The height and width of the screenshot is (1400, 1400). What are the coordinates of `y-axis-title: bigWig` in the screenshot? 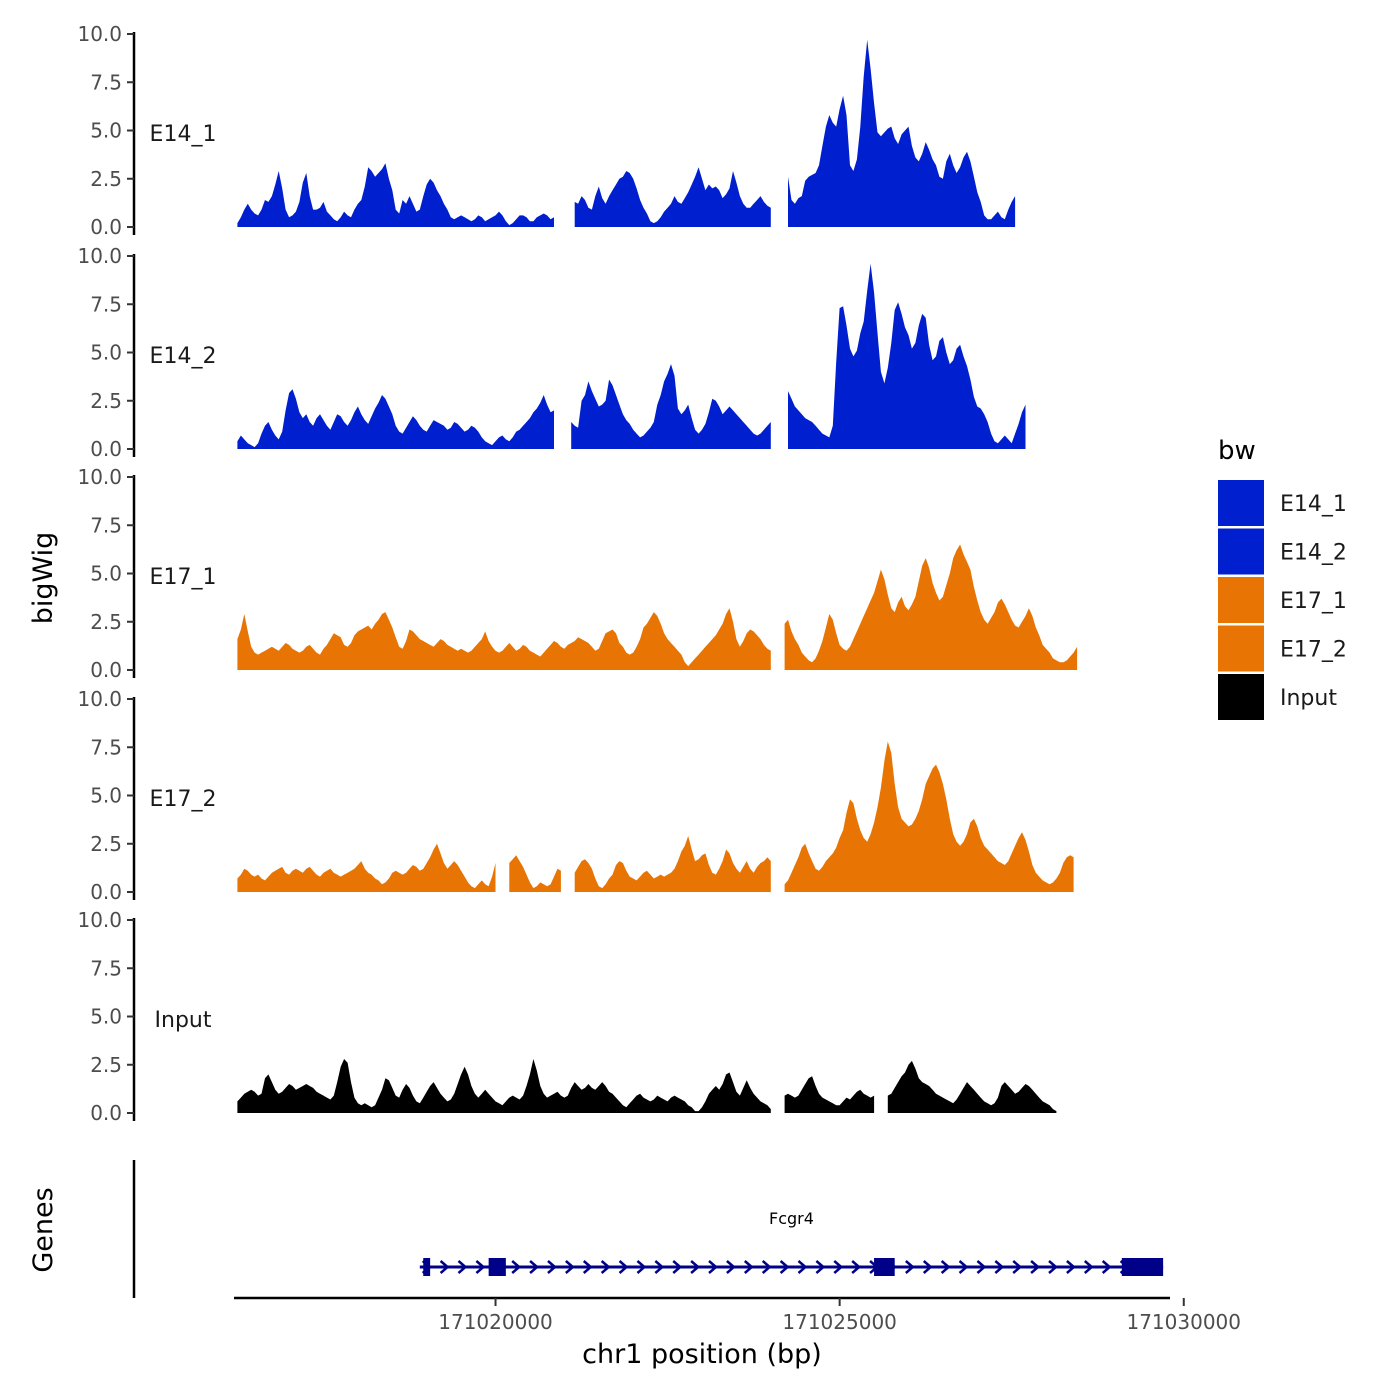 It's located at (43, 578).